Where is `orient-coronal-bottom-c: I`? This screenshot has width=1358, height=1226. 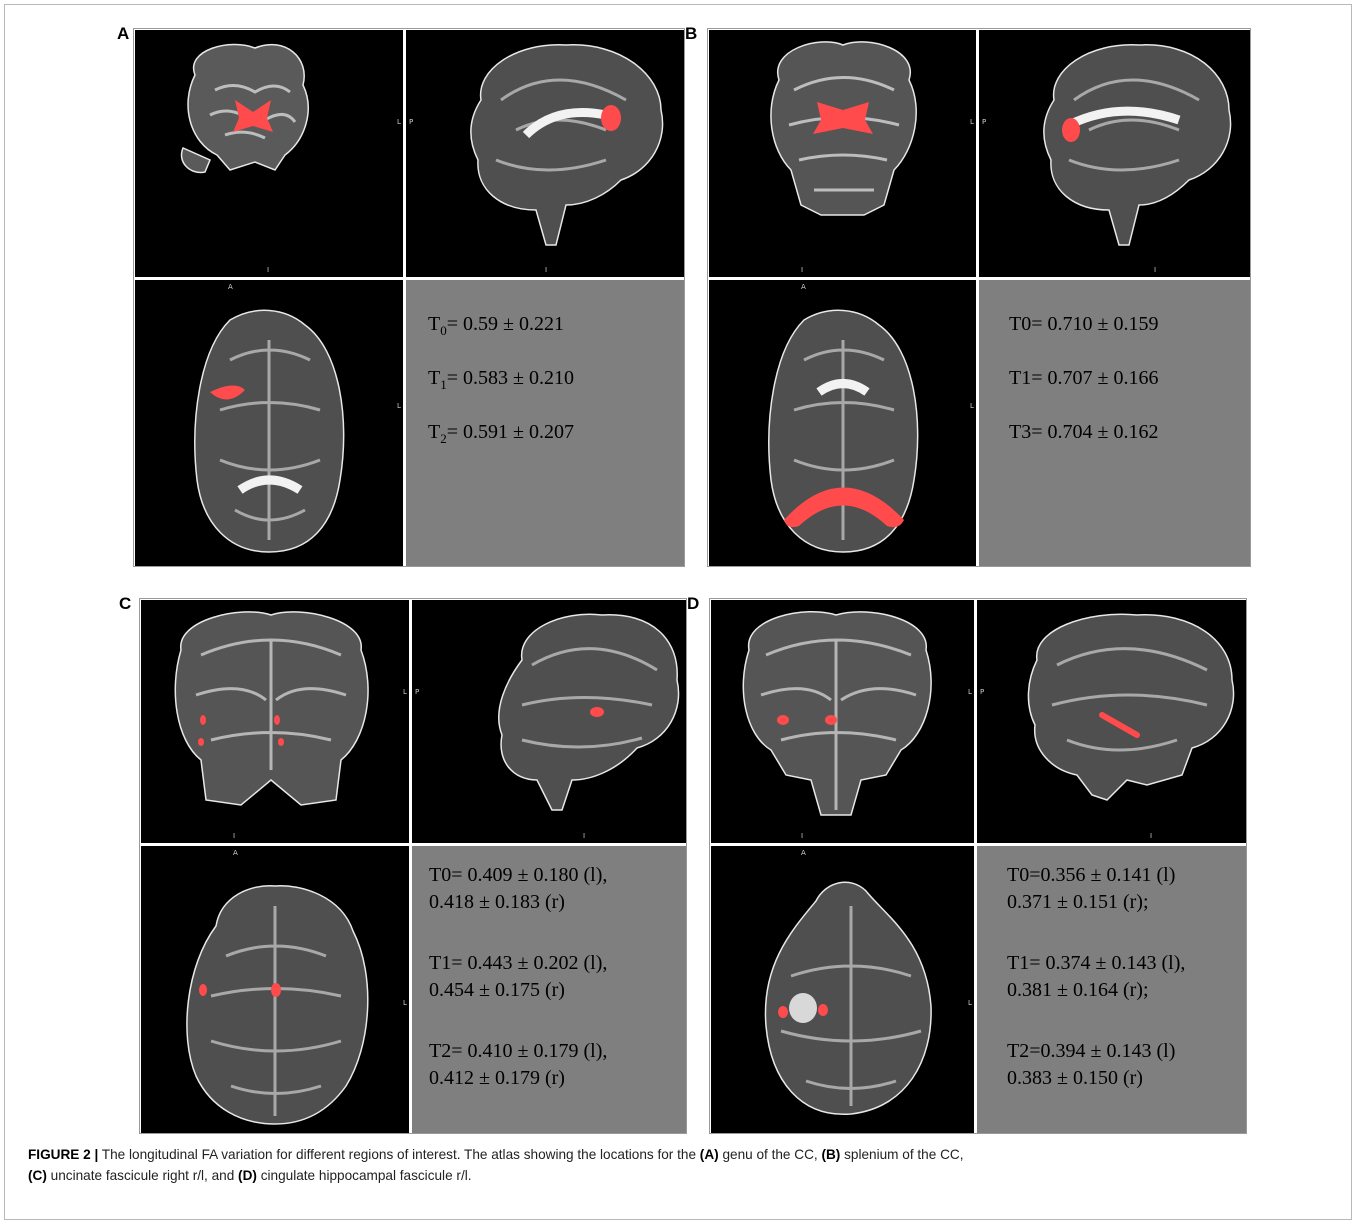
orient-coronal-bottom-c: I is located at coordinates (234, 836).